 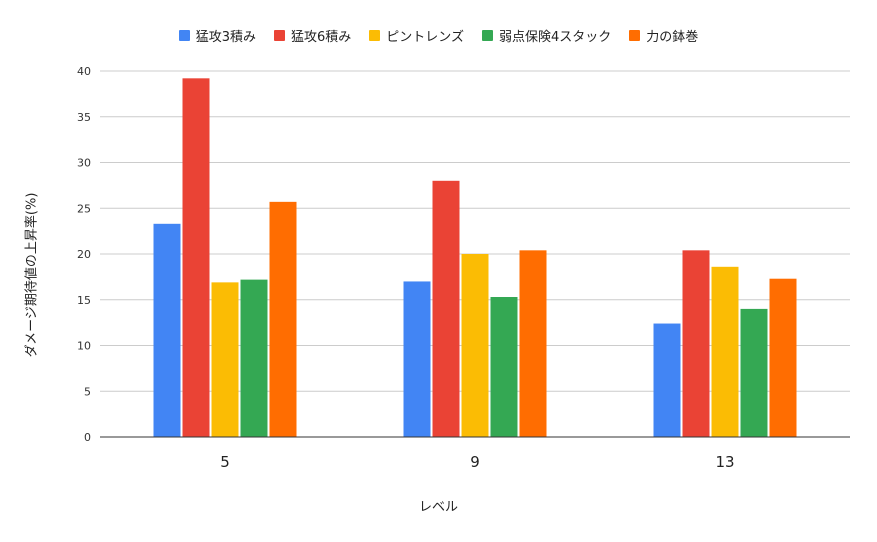 I want to click on y-tick-labels: 0 5 10 15 20 25 30 35 40, so click(x=84, y=254).